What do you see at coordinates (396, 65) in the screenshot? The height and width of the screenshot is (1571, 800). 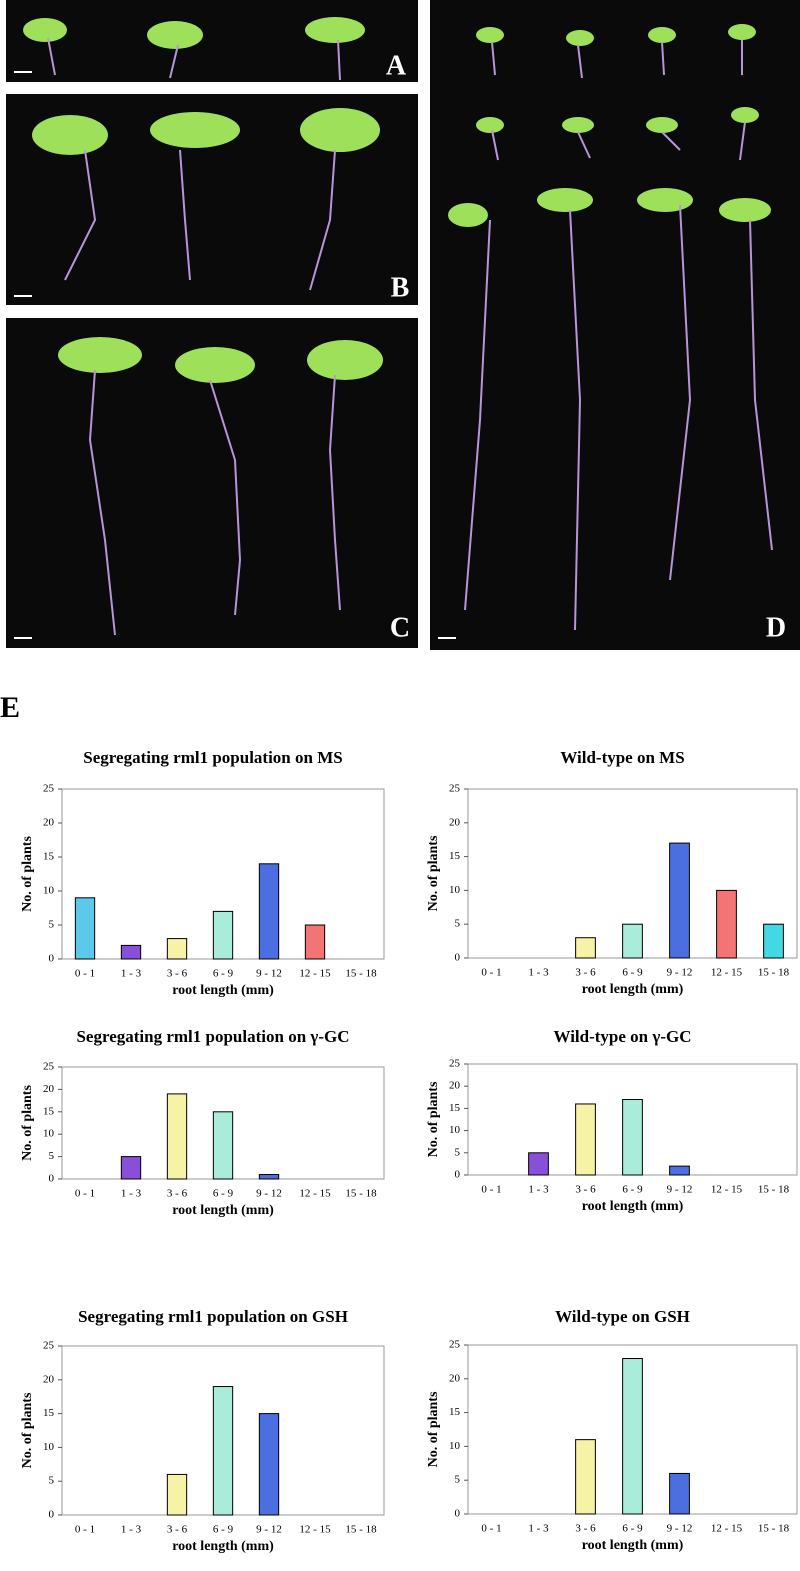 I see `panel-label: A` at bounding box center [396, 65].